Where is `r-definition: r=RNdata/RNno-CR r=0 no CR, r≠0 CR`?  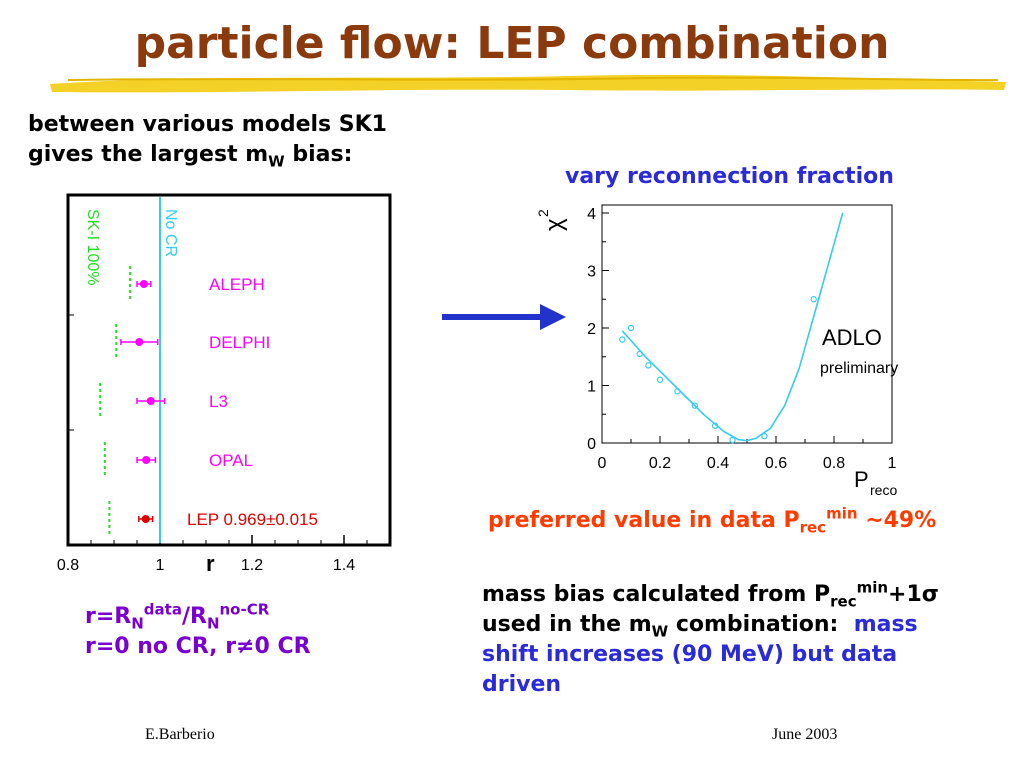
r-definition: r=RNdata/RNno-CR r=0 no CR, r≠0 CR is located at coordinates (198, 632).